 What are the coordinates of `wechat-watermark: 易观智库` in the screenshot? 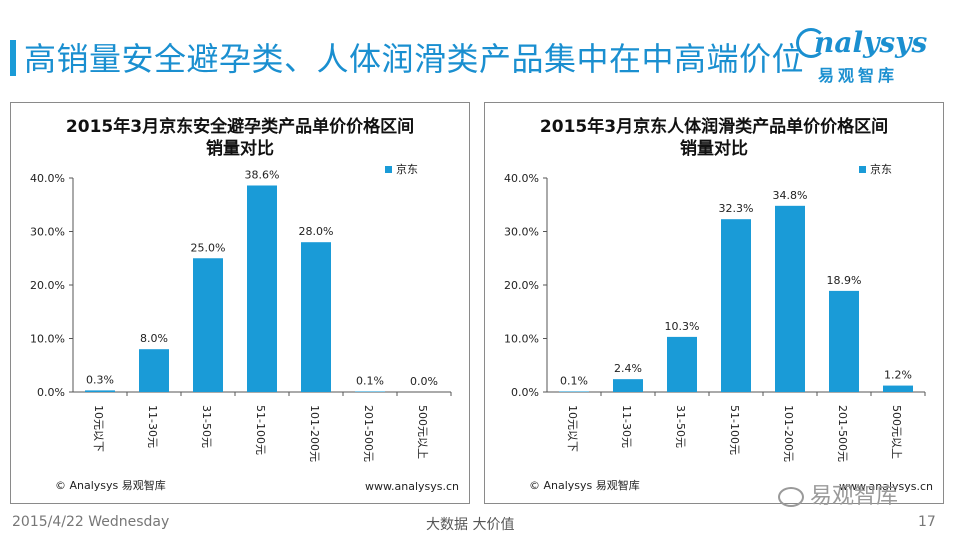 It's located at (838, 494).